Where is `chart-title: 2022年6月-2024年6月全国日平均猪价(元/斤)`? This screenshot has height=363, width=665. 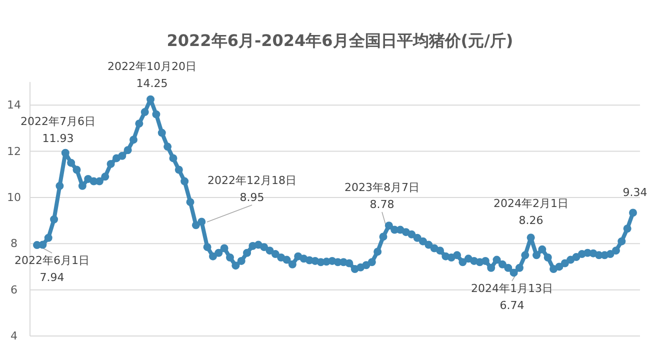 chart-title: 2022年6月-2024年6月全国日平均猪价(元/斤) is located at coordinates (340, 40).